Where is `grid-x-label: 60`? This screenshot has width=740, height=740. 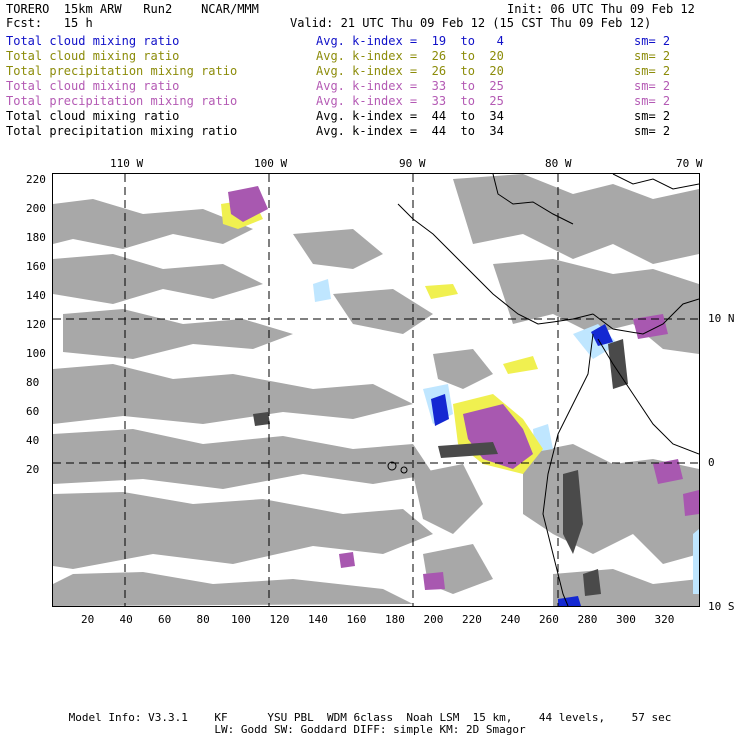
grid-x-label: 60 is located at coordinates (165, 619).